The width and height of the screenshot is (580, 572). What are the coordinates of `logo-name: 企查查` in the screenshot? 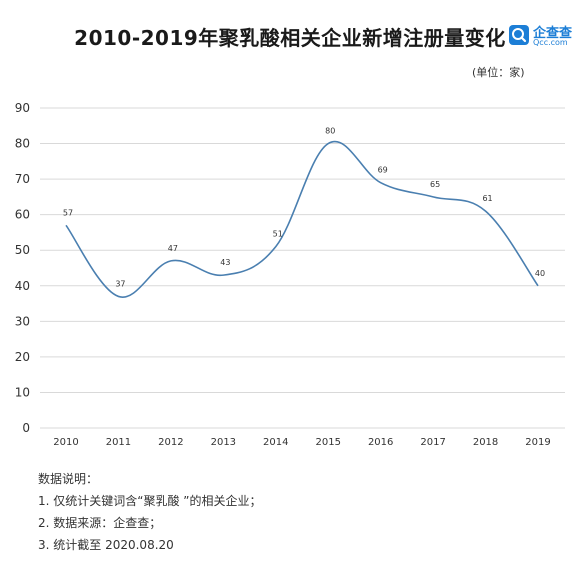 It's located at (553, 33).